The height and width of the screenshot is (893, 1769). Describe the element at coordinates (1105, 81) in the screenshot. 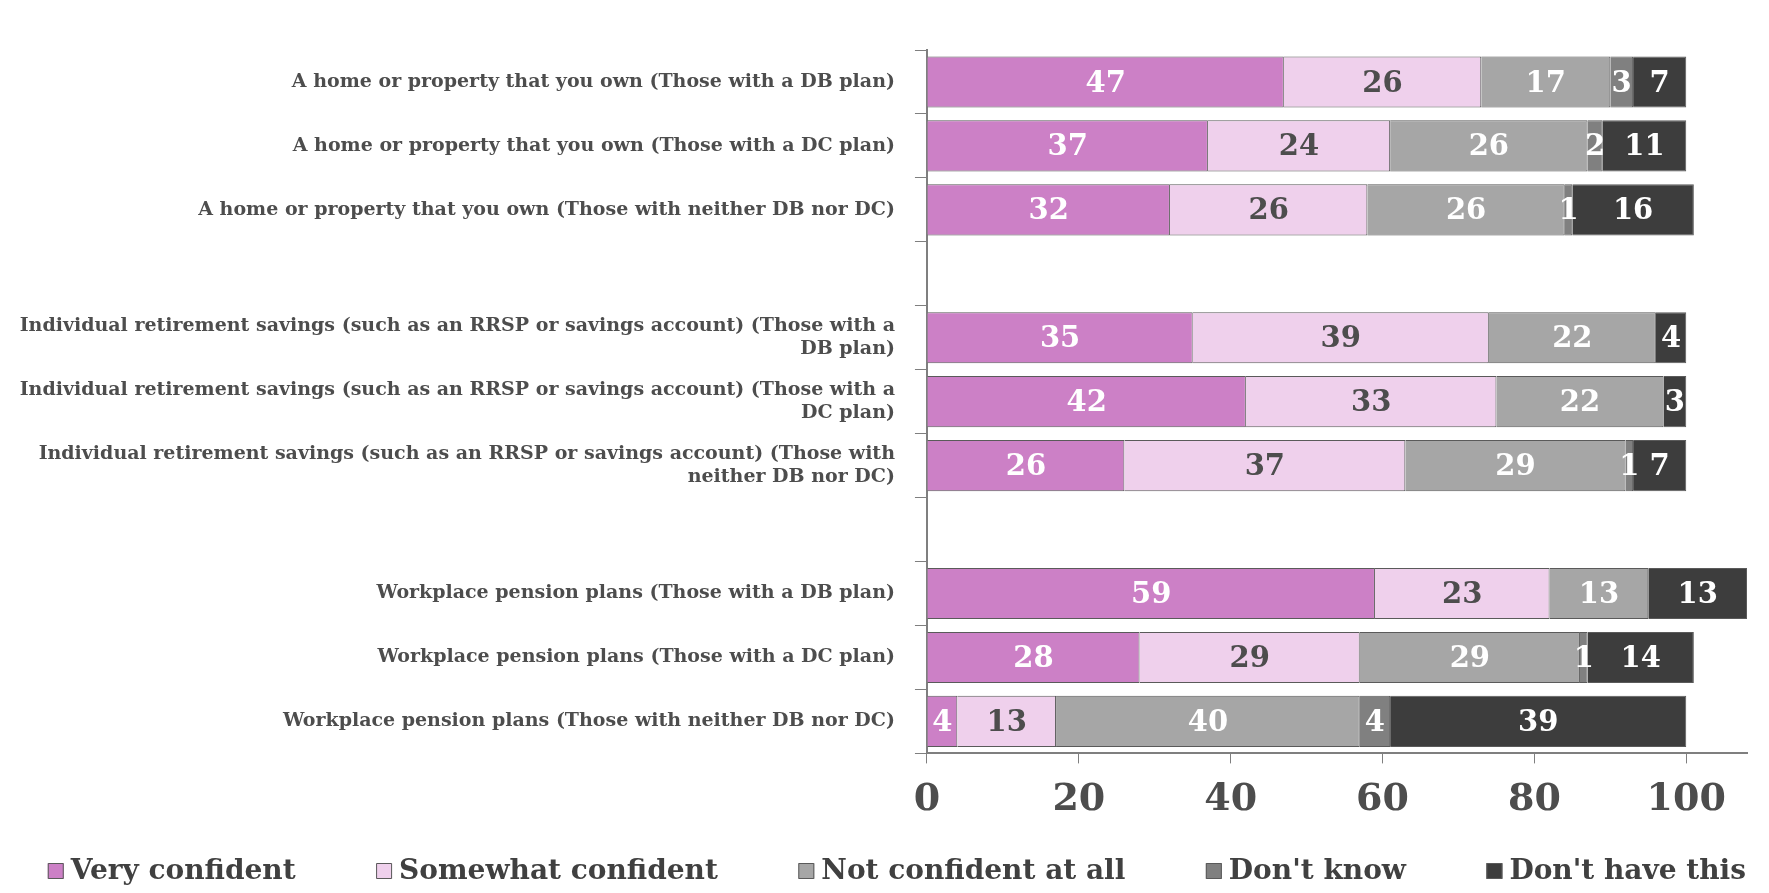

I see `data-label: 47` at that location.